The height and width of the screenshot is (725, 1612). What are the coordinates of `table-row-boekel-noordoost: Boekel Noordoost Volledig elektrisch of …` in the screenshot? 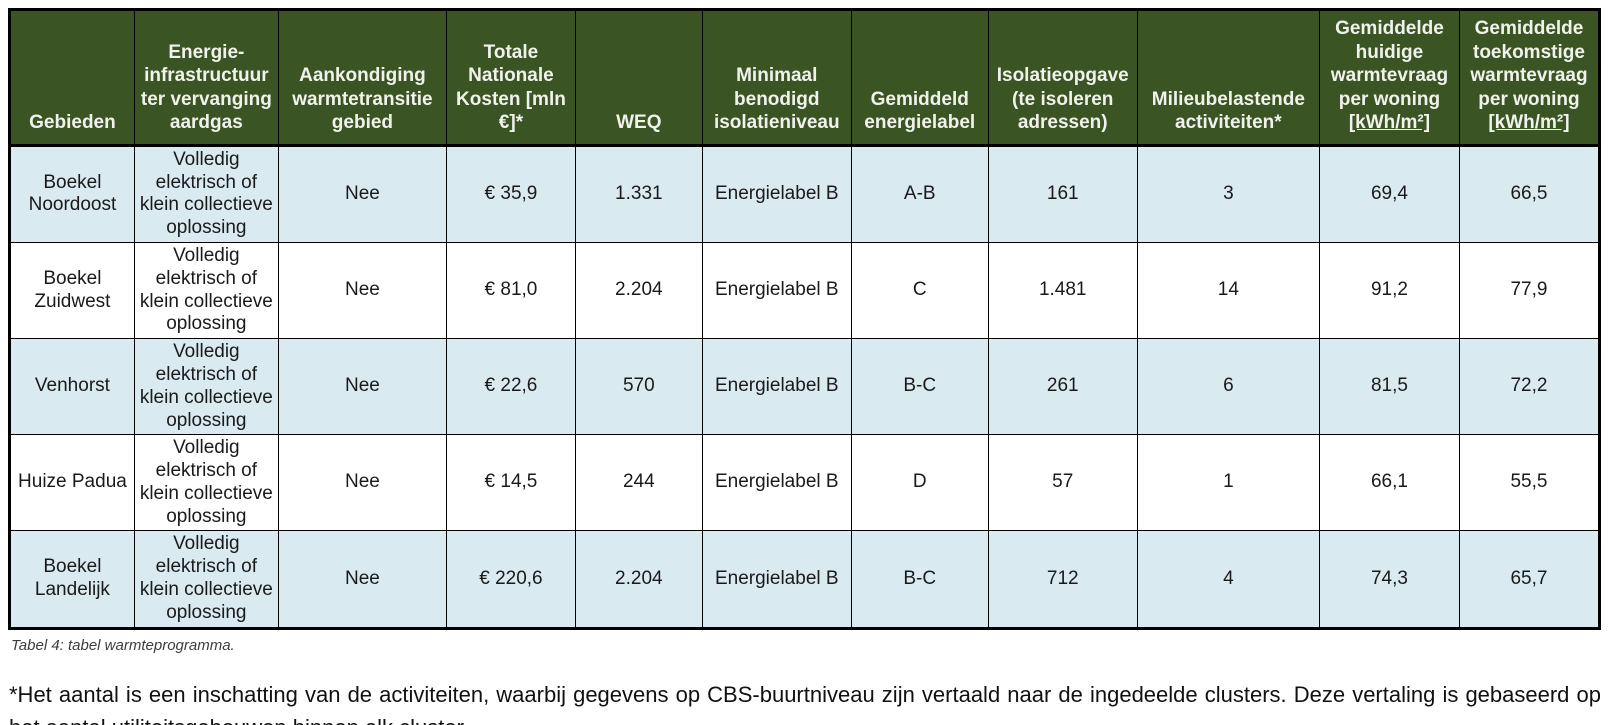 It's located at (805, 193).